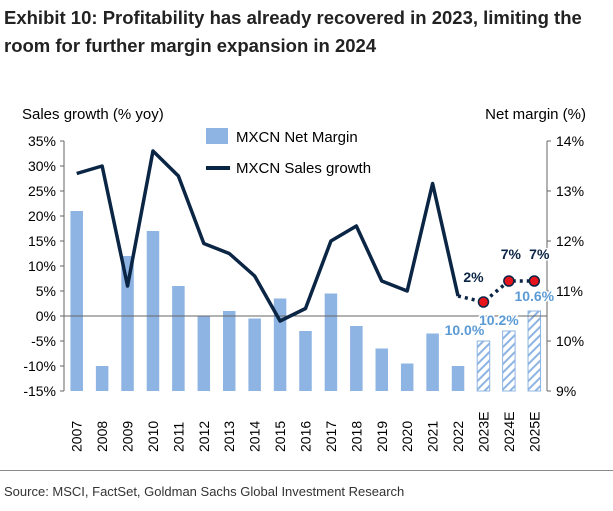 The image size is (613, 511). What do you see at coordinates (382, 436) in the screenshot?
I see `x-tick-label: 2019` at bounding box center [382, 436].